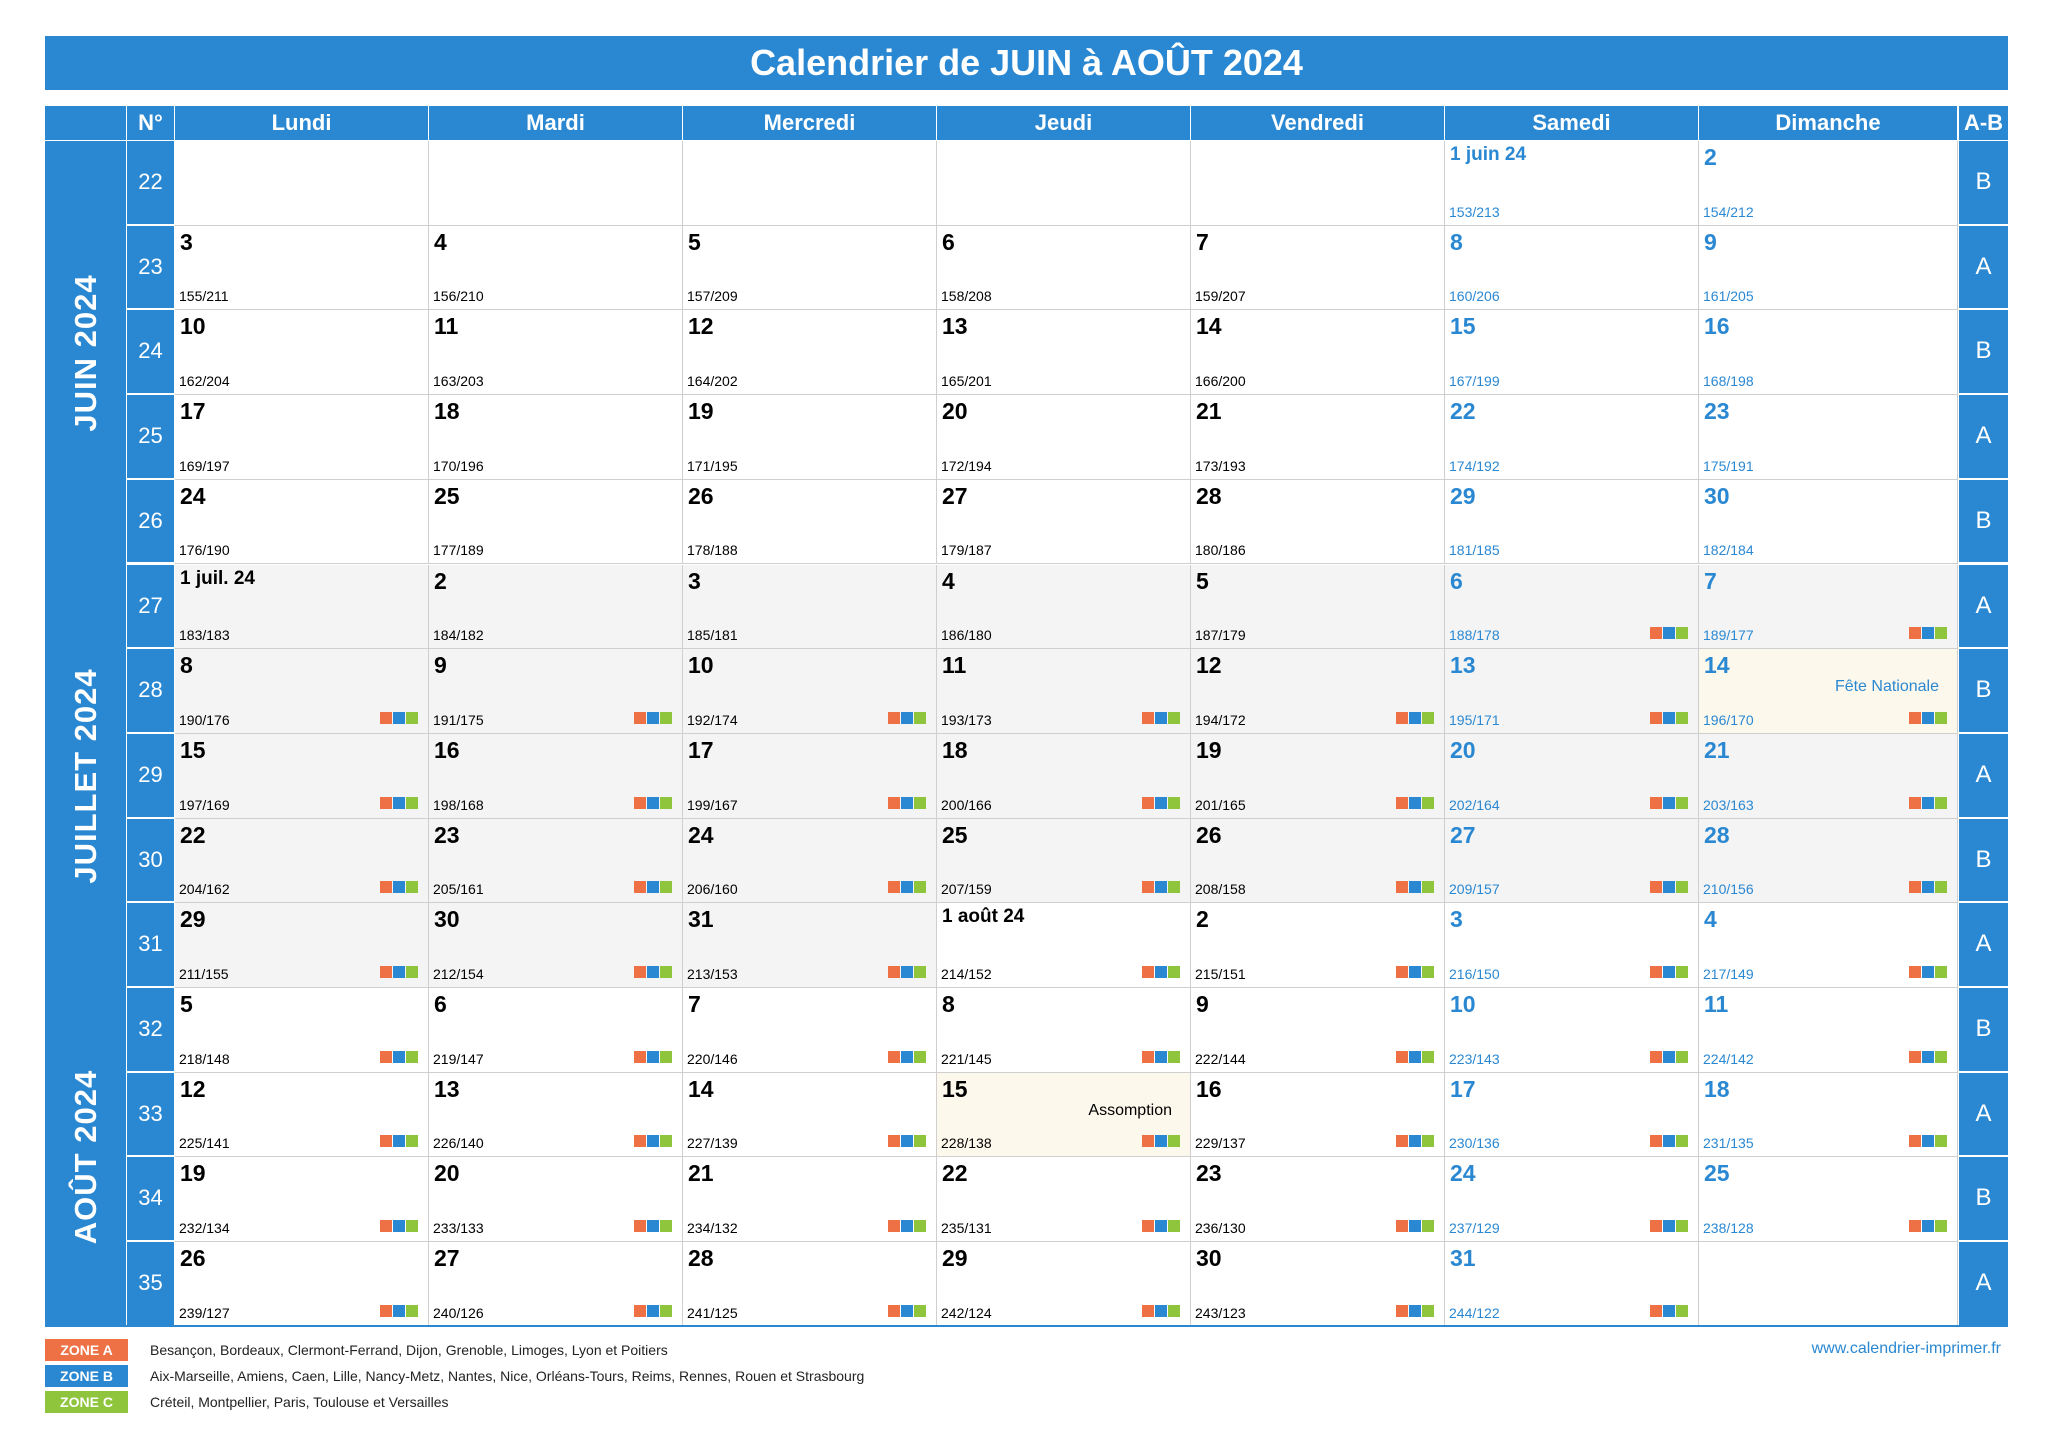 Image resolution: width=2048 pixels, height=1448 pixels. What do you see at coordinates (556, 607) in the screenshot?
I see `day-cell: 2 184/182` at bounding box center [556, 607].